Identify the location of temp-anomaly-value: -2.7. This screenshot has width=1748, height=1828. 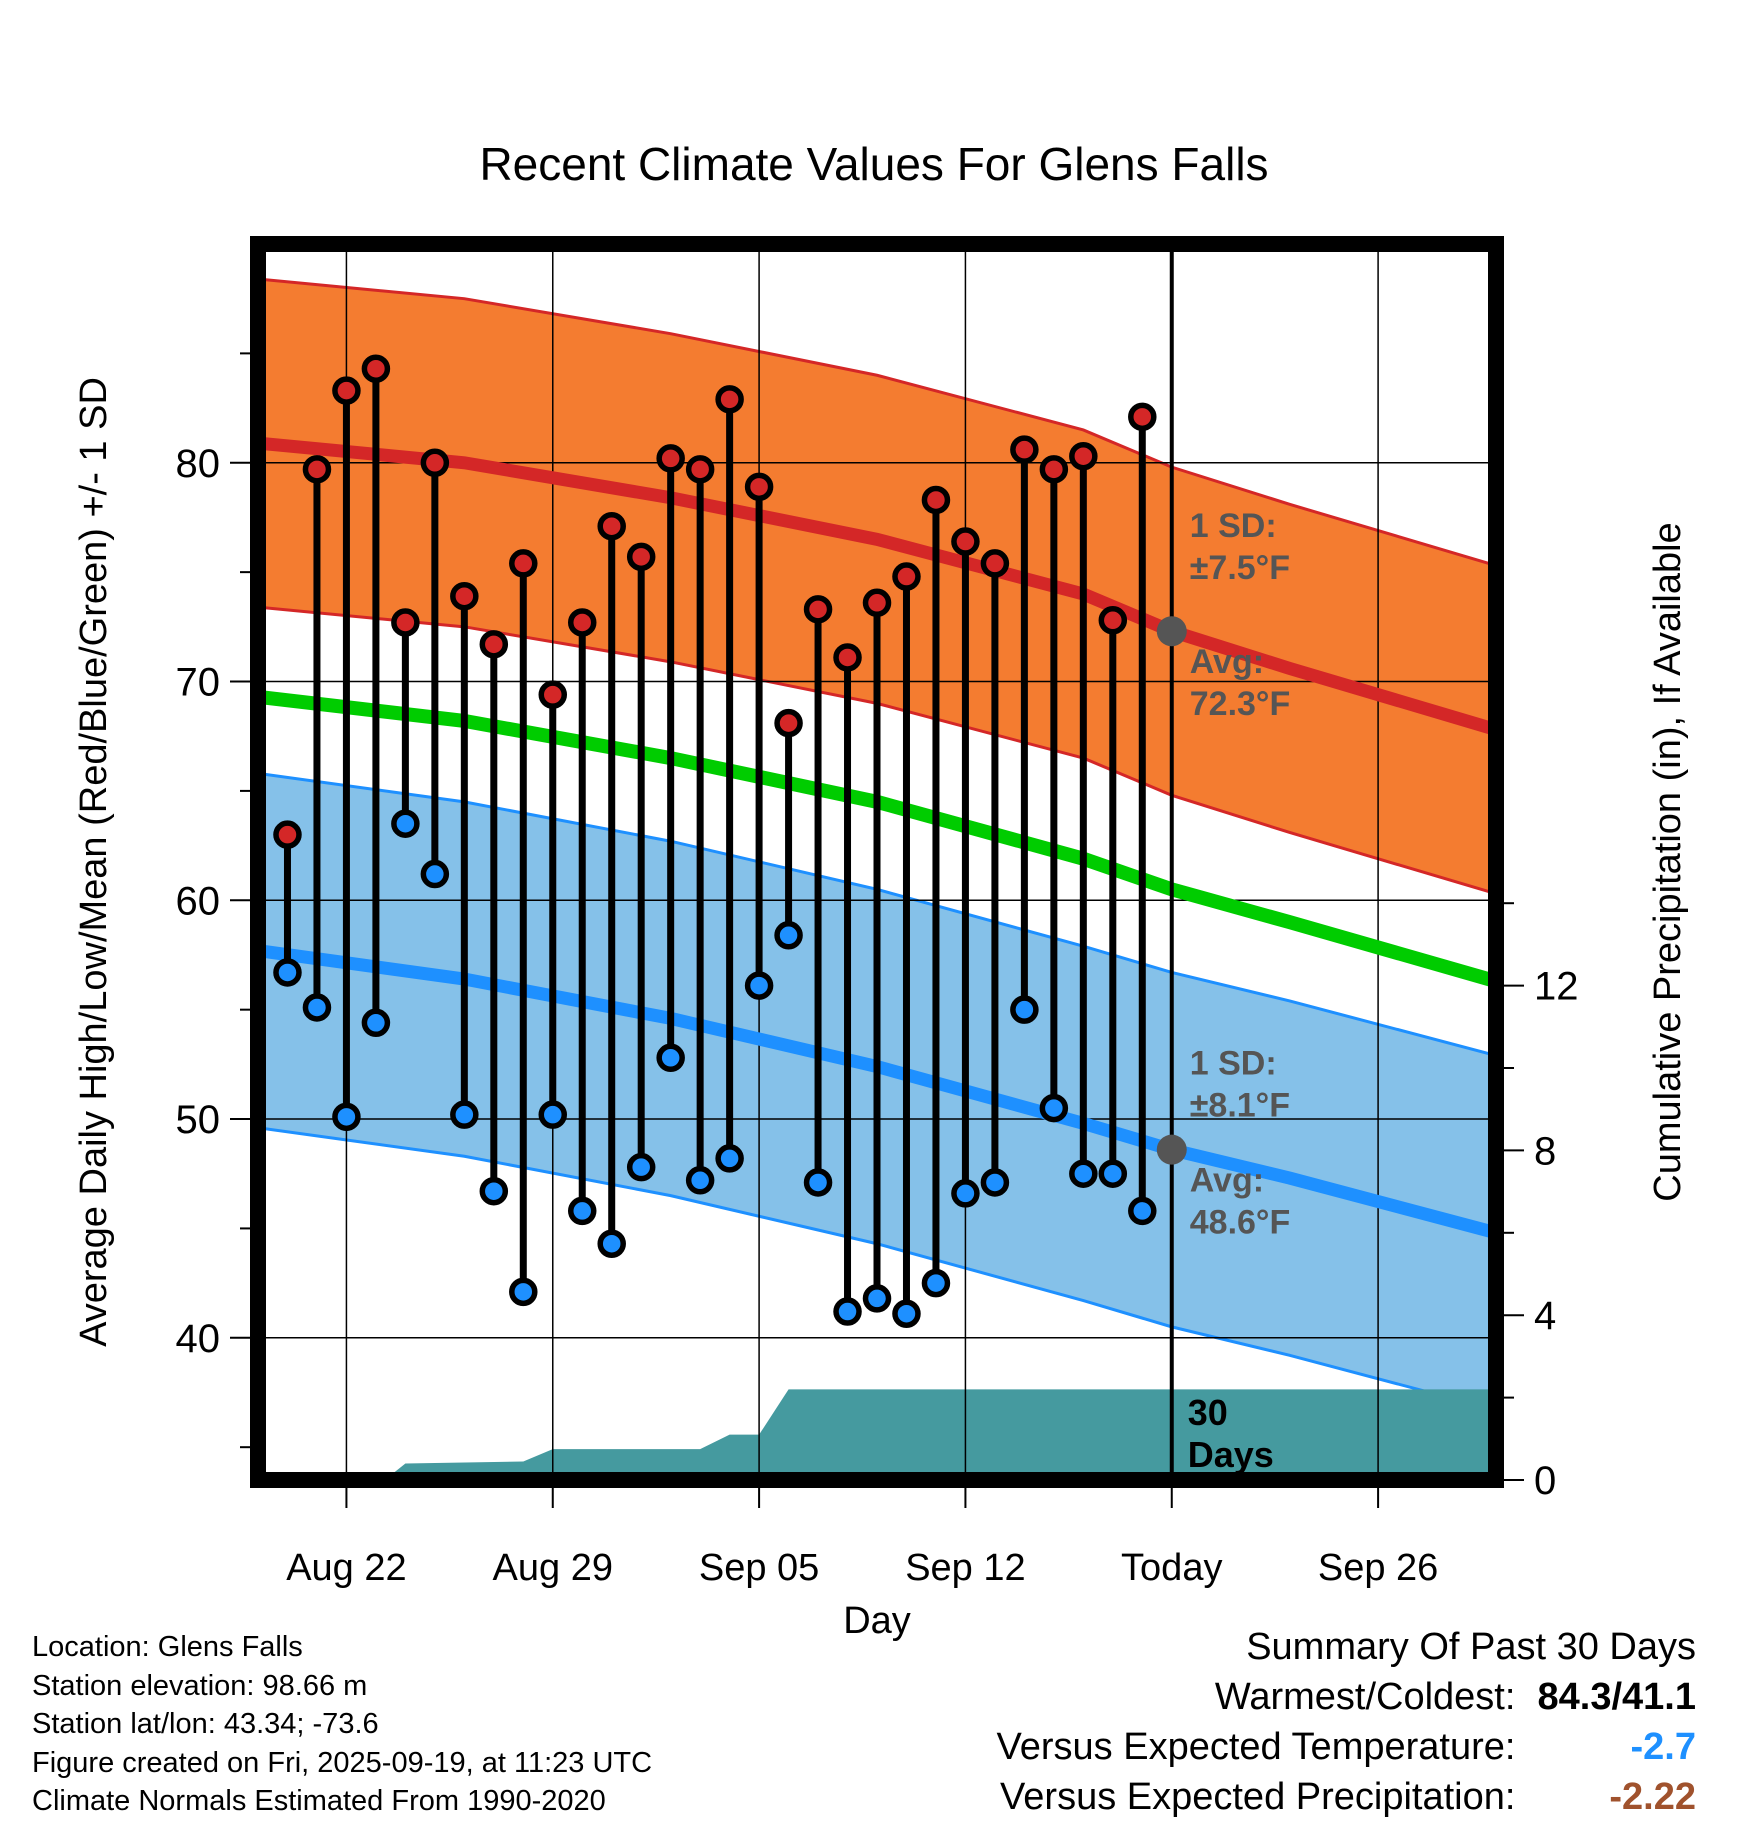
(1663, 1747).